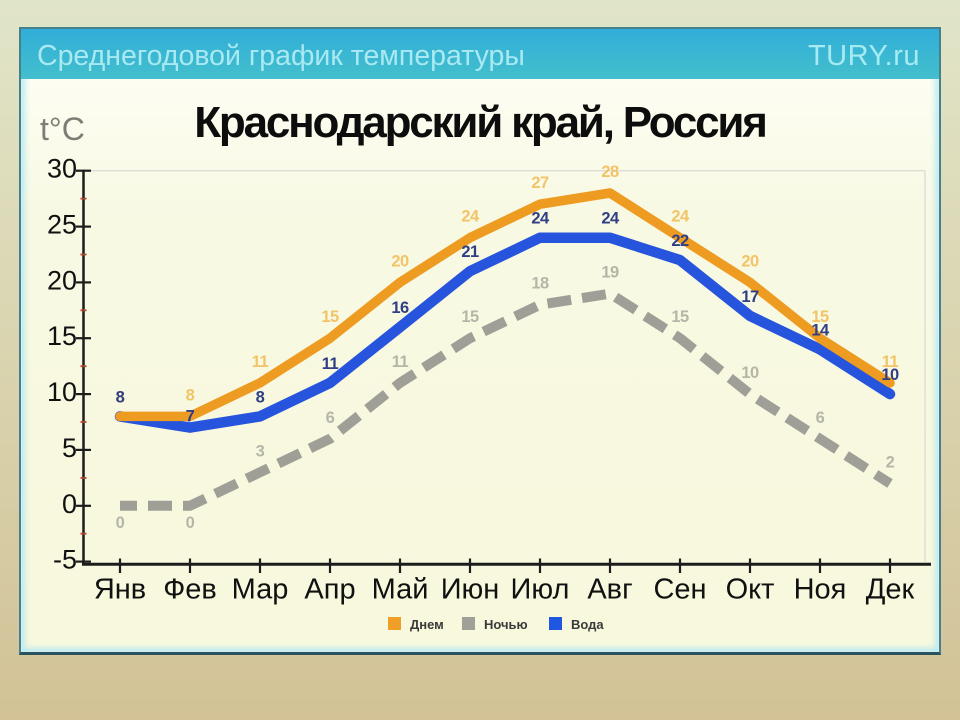 Image resolution: width=960 pixels, height=720 pixels. I want to click on svg-text: 5, so click(69, 448).